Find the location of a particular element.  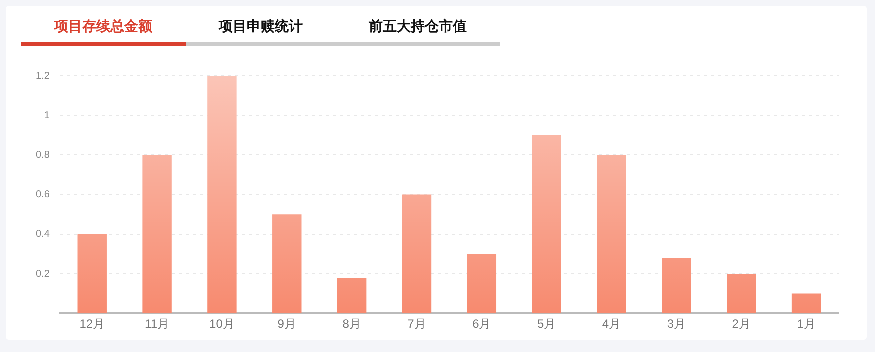

x-tick-label: 1月 is located at coordinates (806, 324).